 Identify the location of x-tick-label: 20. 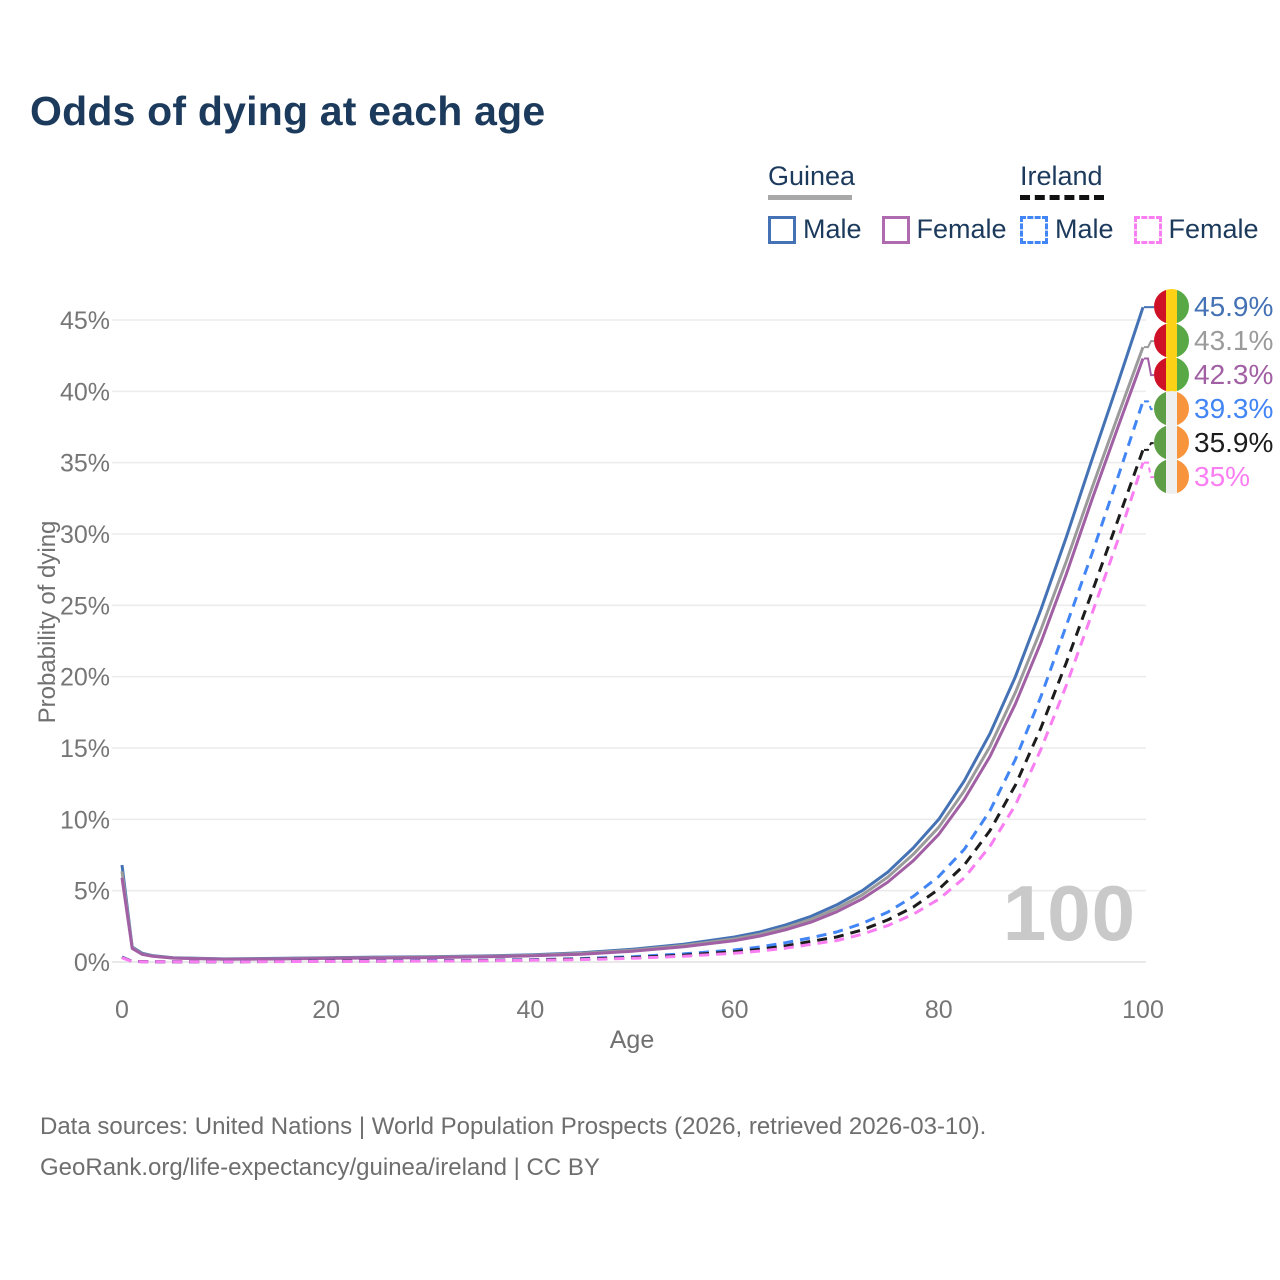
(326, 1010).